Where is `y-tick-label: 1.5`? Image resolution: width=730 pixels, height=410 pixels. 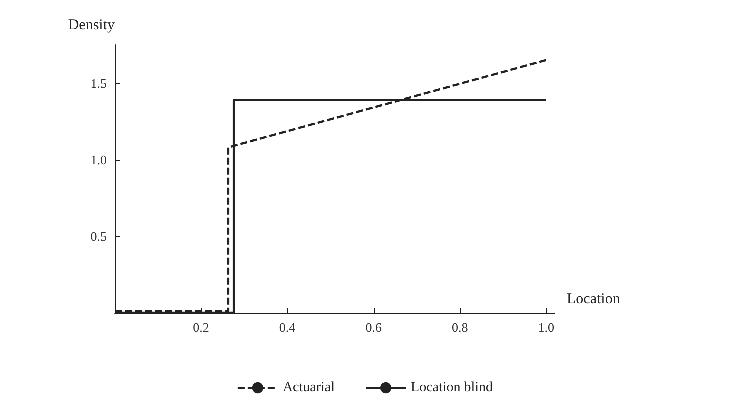 y-tick-label: 1.5 is located at coordinates (98, 83).